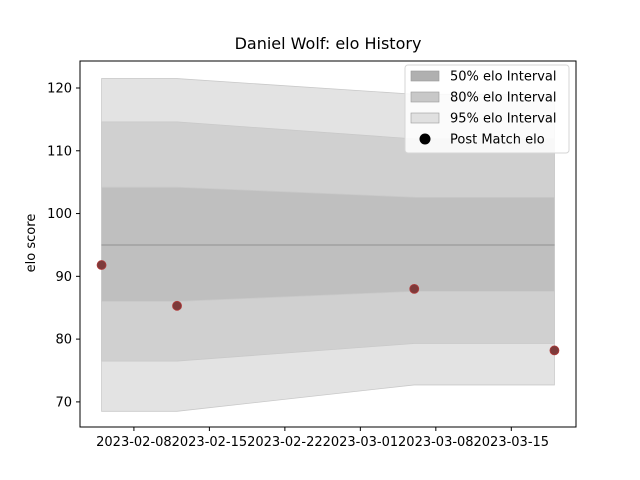 This screenshot has height=480, width=640. What do you see at coordinates (31, 243) in the screenshot?
I see `y-axis-label: elo score` at bounding box center [31, 243].